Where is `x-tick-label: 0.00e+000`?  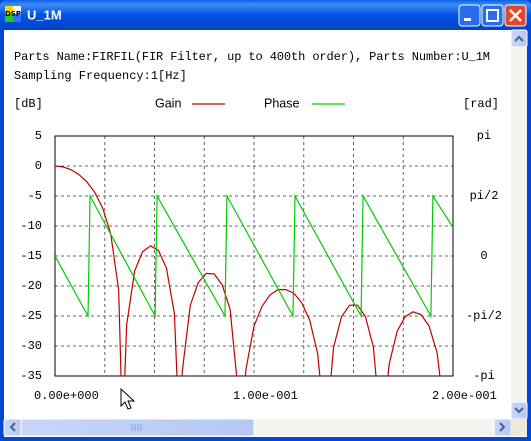 x-tick-label: 0.00e+000 is located at coordinates (66, 396).